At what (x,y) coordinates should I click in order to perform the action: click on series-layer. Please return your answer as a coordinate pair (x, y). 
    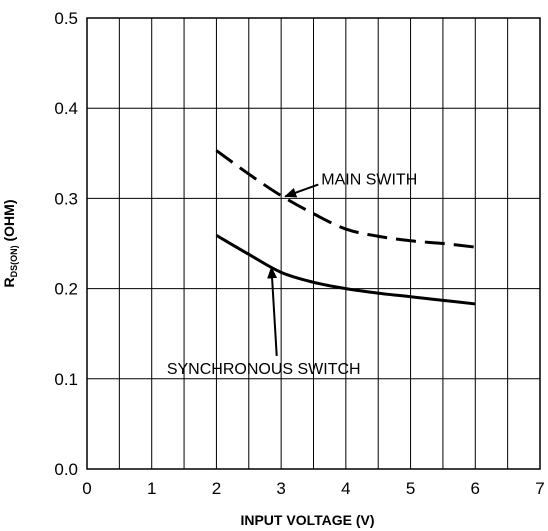
    Looking at the image, I should click on (345, 227).